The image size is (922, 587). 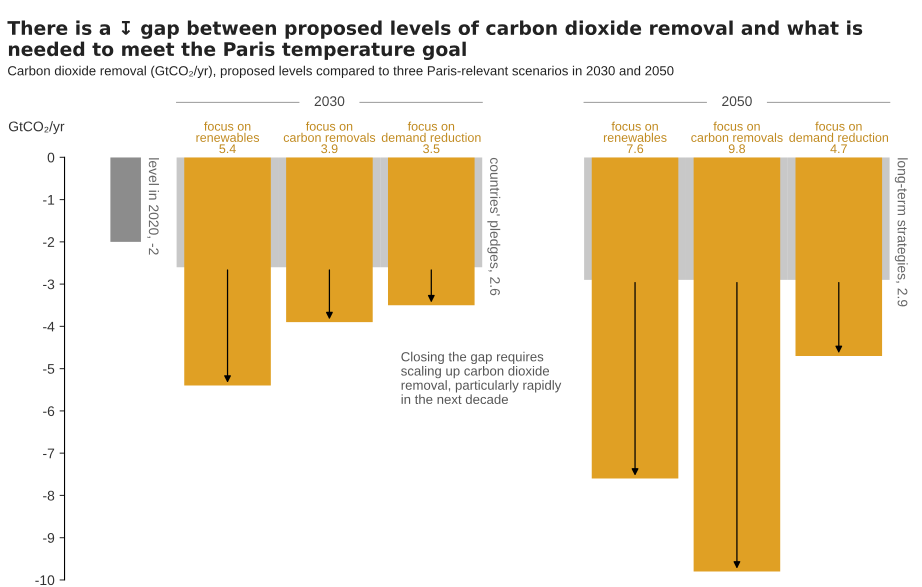 What do you see at coordinates (635, 138) in the screenshot?
I see `x-tick-label: focus on renewables 7.6` at bounding box center [635, 138].